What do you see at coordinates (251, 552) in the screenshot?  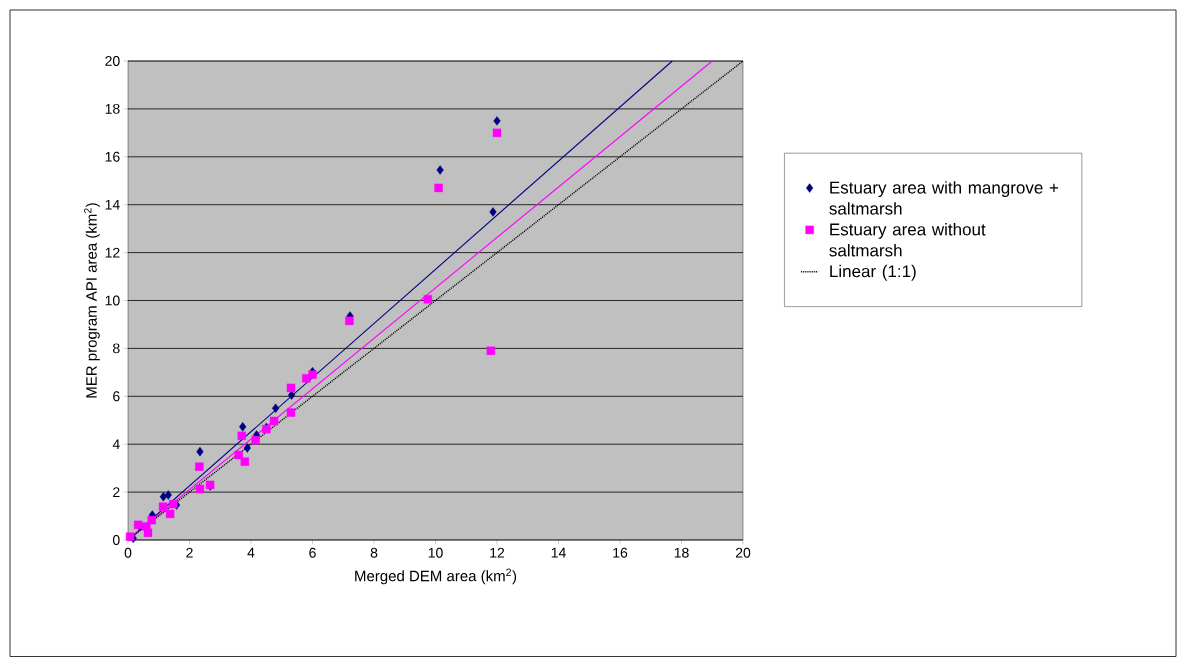 I see `x-tick-label: 4` at bounding box center [251, 552].